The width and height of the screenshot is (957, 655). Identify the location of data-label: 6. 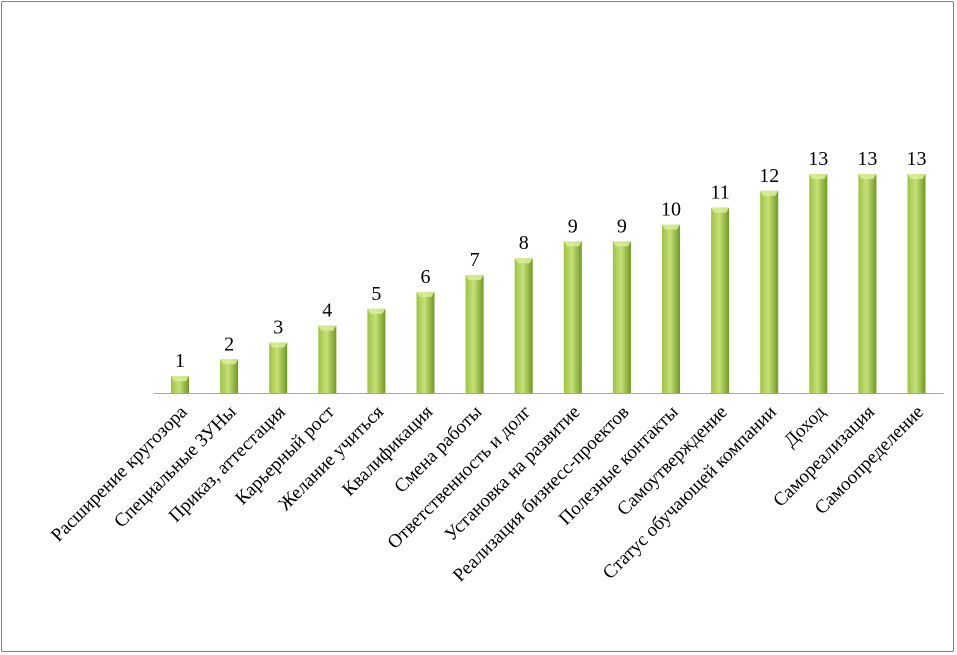
(426, 277).